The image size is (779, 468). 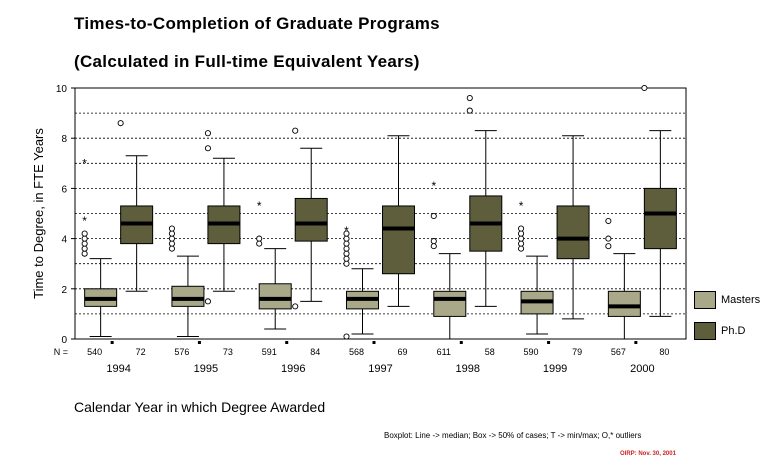 I want to click on y-tick-label: 0, so click(x=64, y=340).